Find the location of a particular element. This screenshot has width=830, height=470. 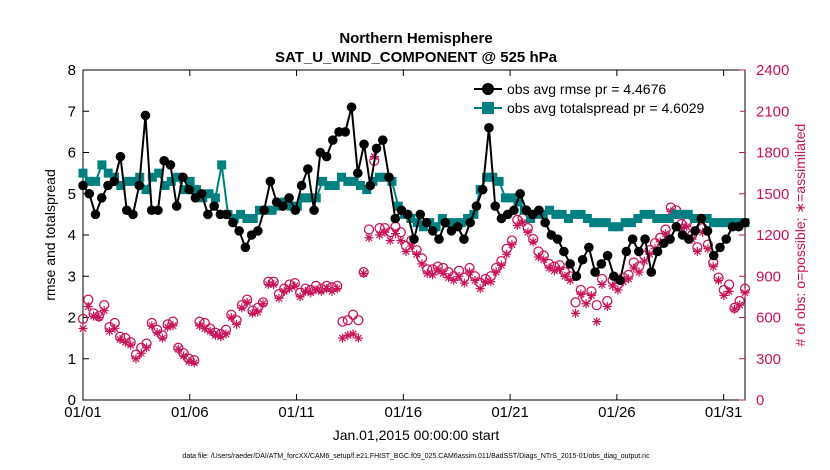

y-left-tick-label: 3 is located at coordinates (72, 276).